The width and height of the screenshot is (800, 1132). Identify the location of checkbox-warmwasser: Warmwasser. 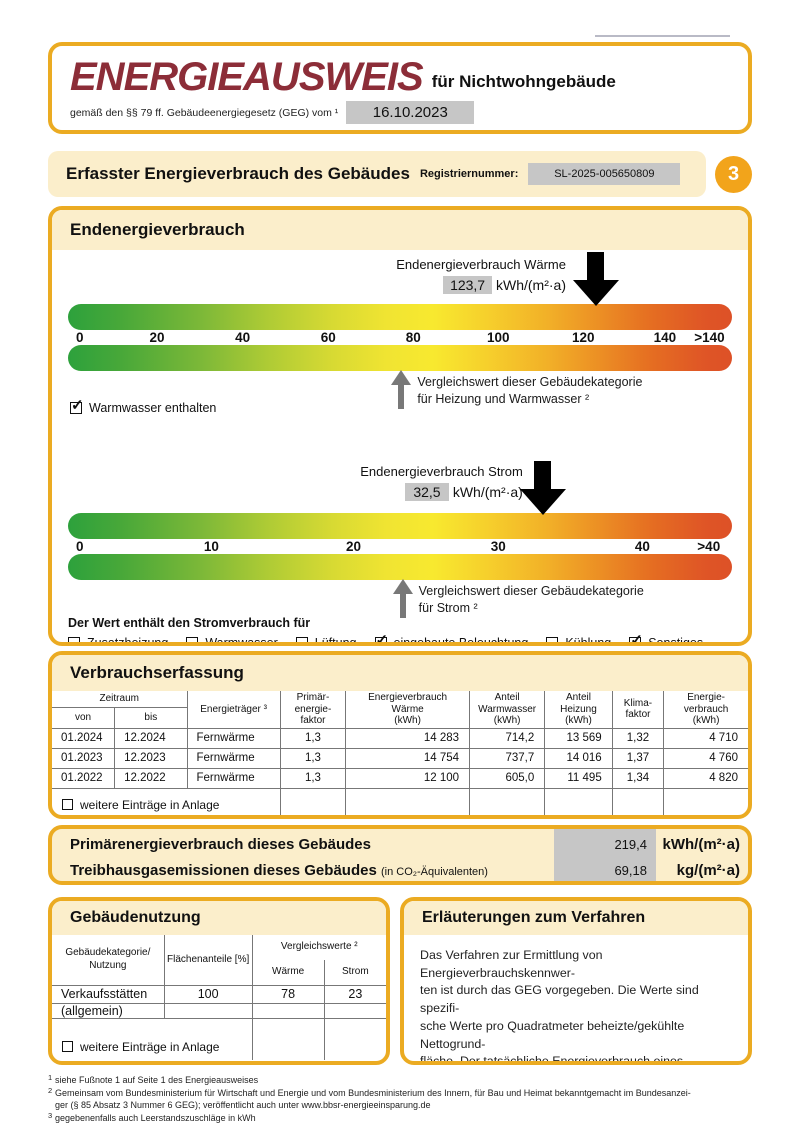
(232, 639).